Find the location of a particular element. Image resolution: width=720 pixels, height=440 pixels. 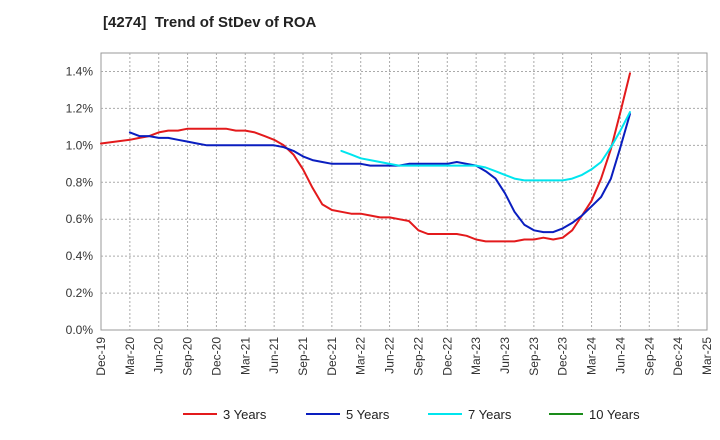

x-tick-label: Dec-23 is located at coordinates (563, 356).